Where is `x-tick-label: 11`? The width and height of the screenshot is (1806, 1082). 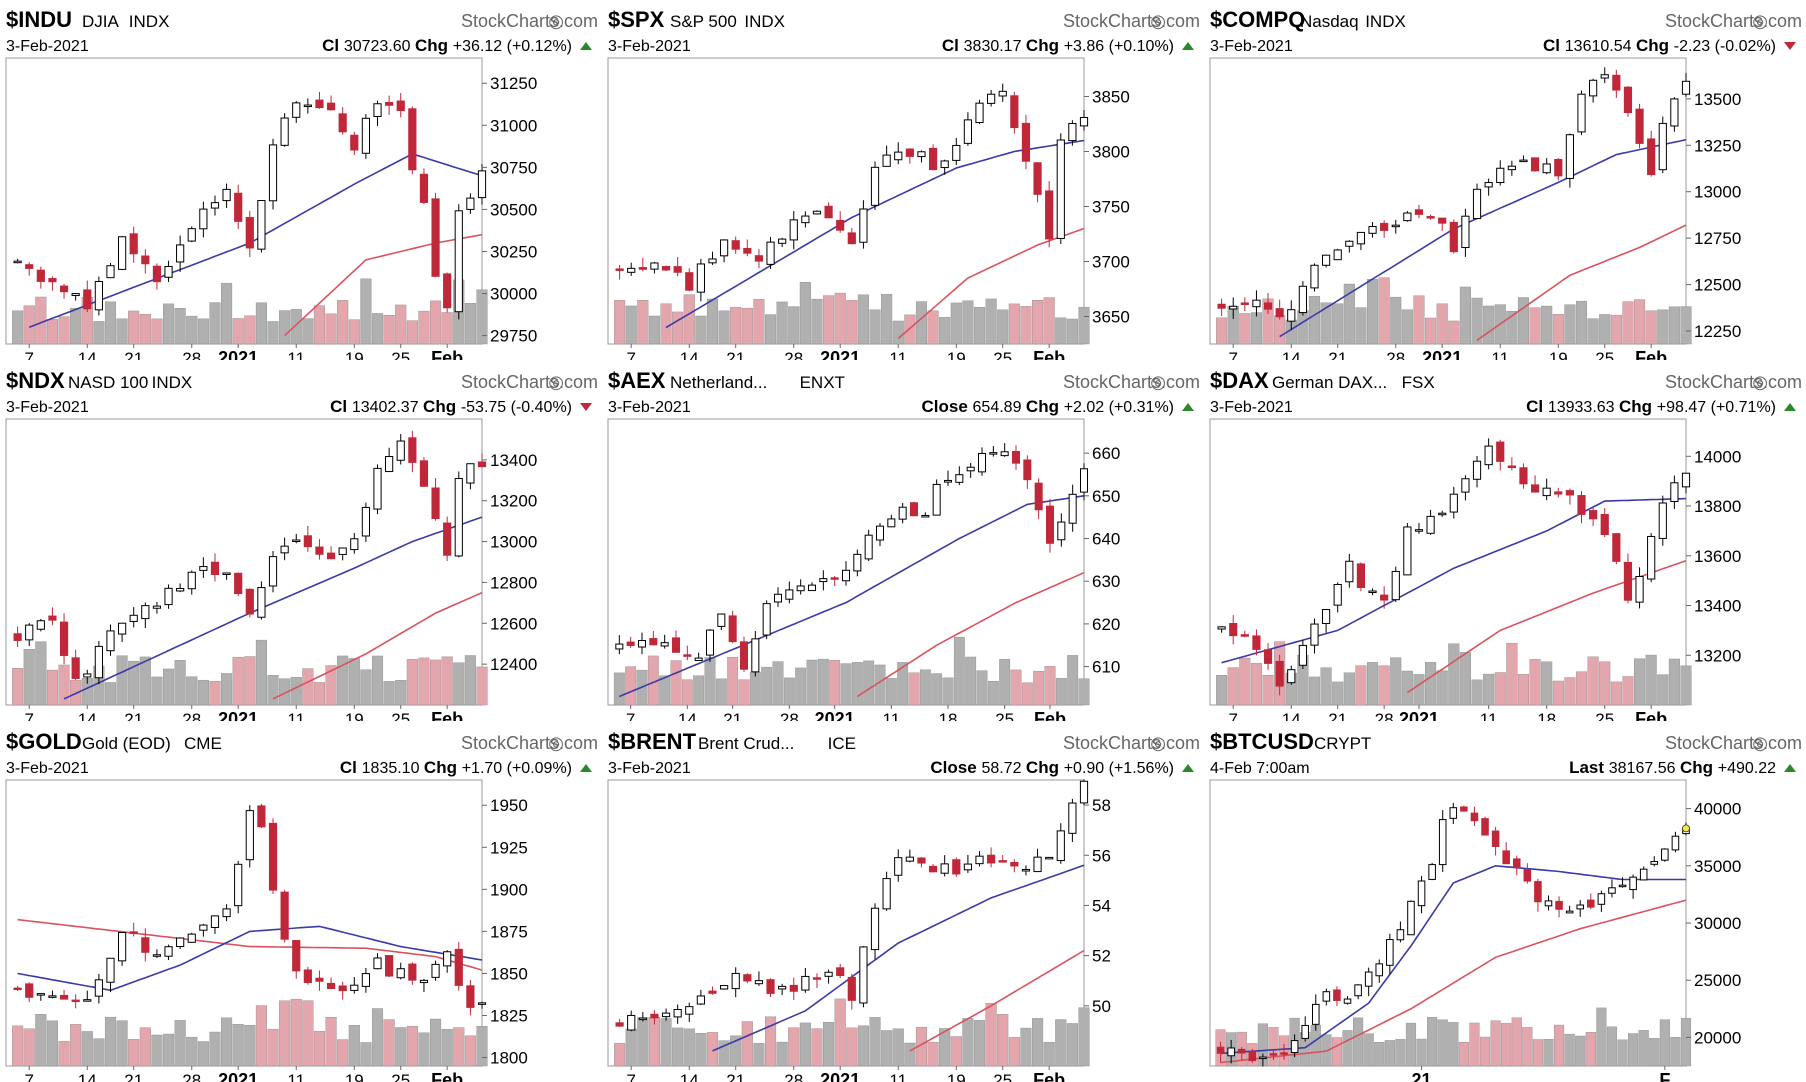 x-tick-label: 11 is located at coordinates (296, 1076).